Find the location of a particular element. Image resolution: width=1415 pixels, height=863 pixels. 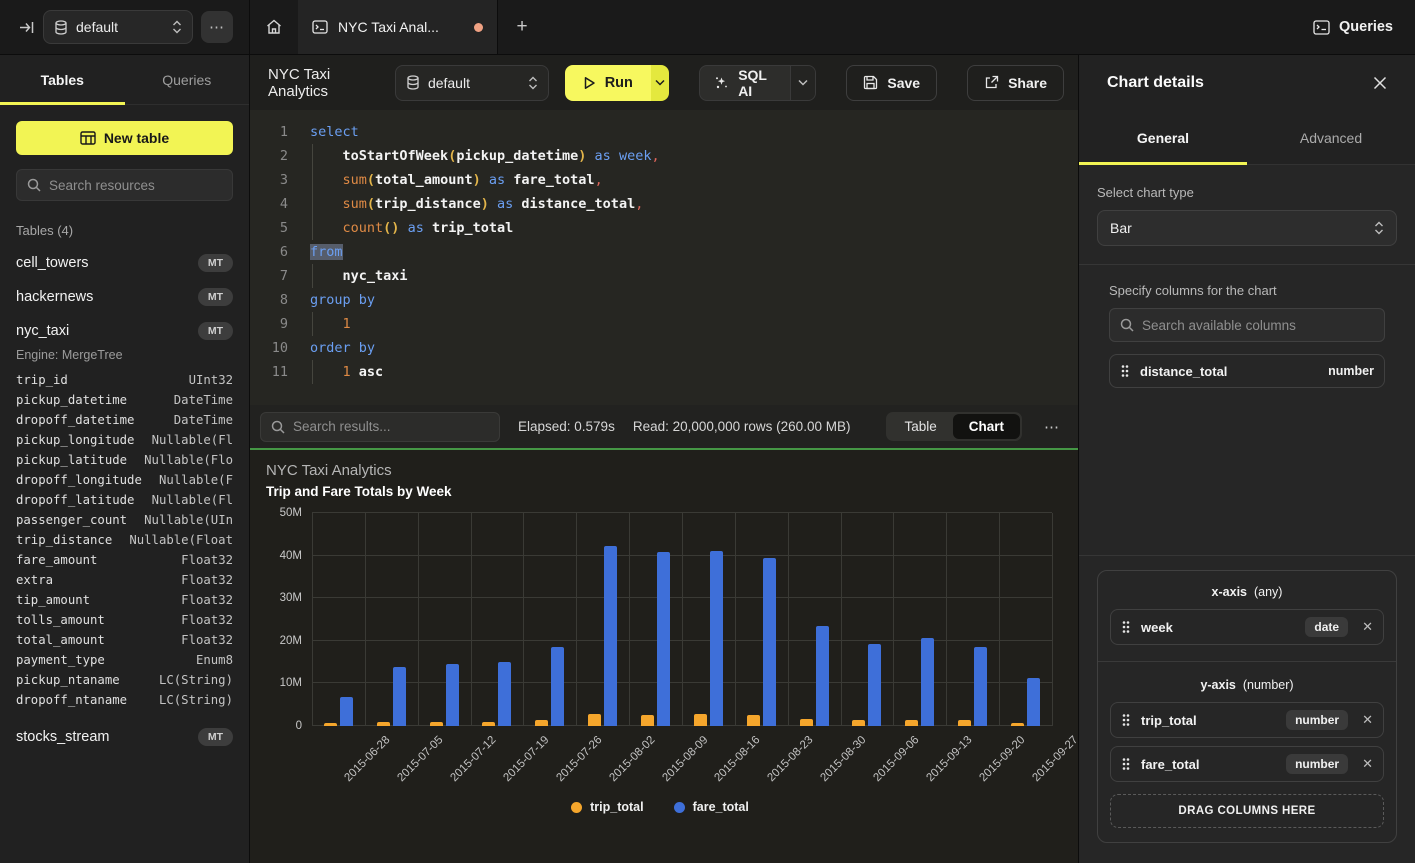

sql-ai-options-button is located at coordinates (803, 82).